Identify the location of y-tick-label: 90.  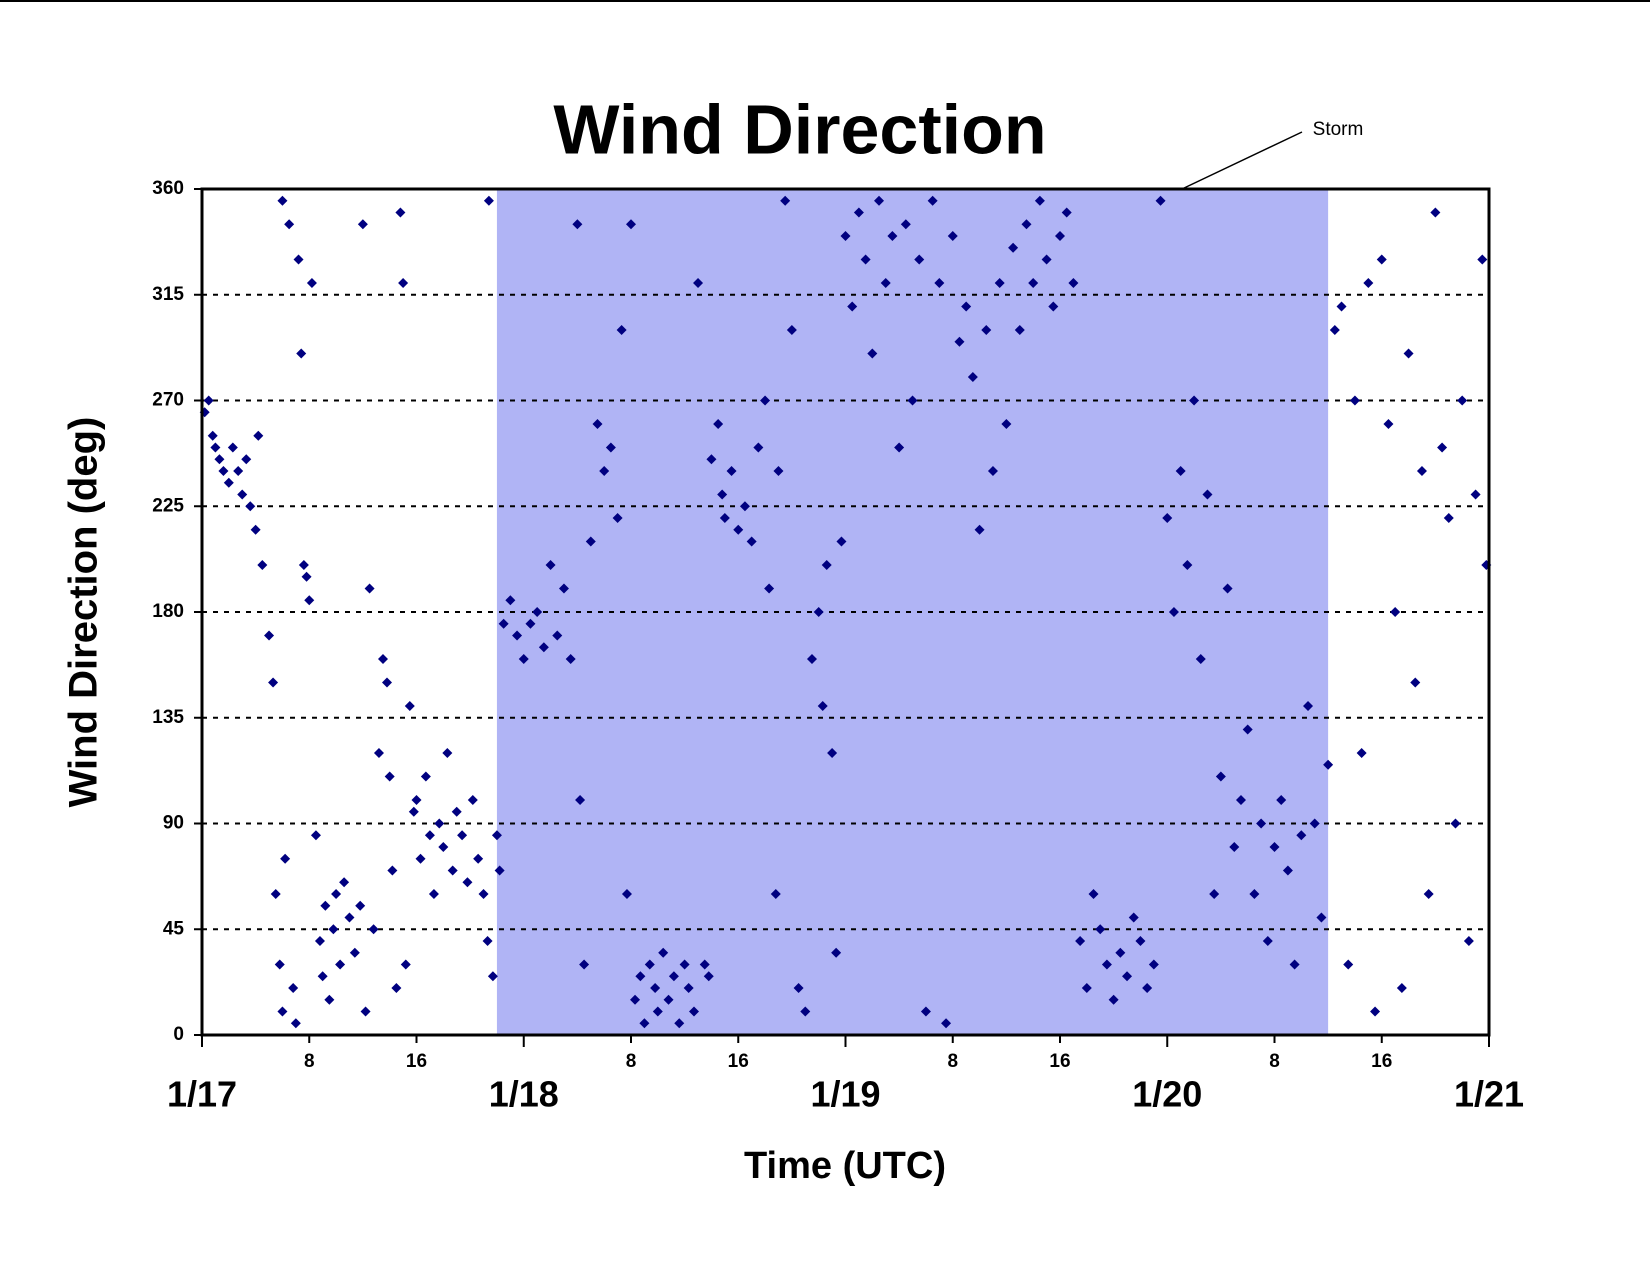
(173, 823).